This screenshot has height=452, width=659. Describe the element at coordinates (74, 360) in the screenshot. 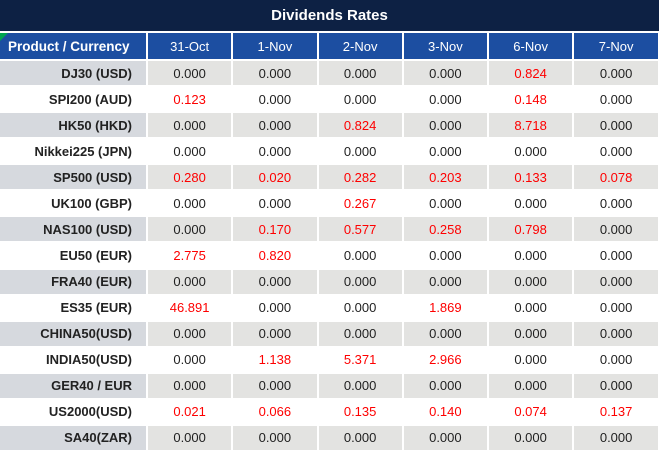

I see `product-cell: INDIA50(USD)` at that location.